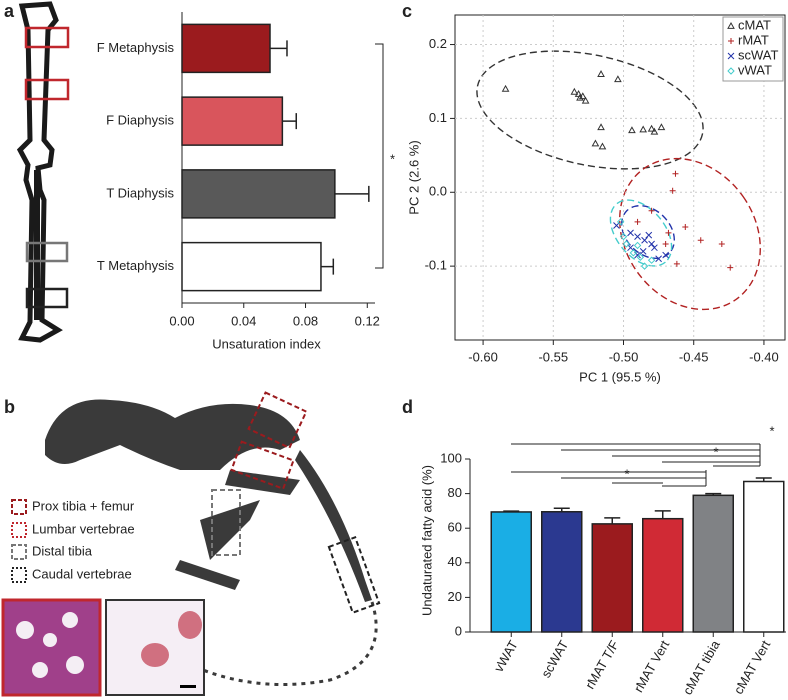  Describe the element at coordinates (136, 265) in the screenshot. I see `category-label: T Metaphysis` at that location.